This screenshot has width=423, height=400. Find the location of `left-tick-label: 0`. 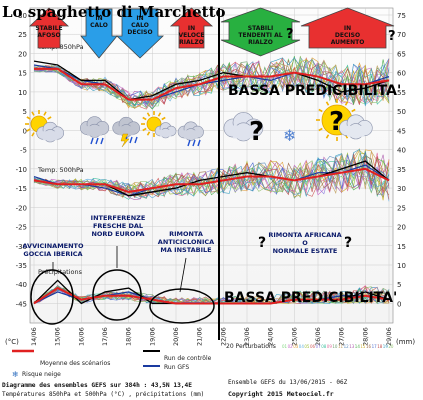

left-tick-label: 0 is located at coordinates (25, 131).